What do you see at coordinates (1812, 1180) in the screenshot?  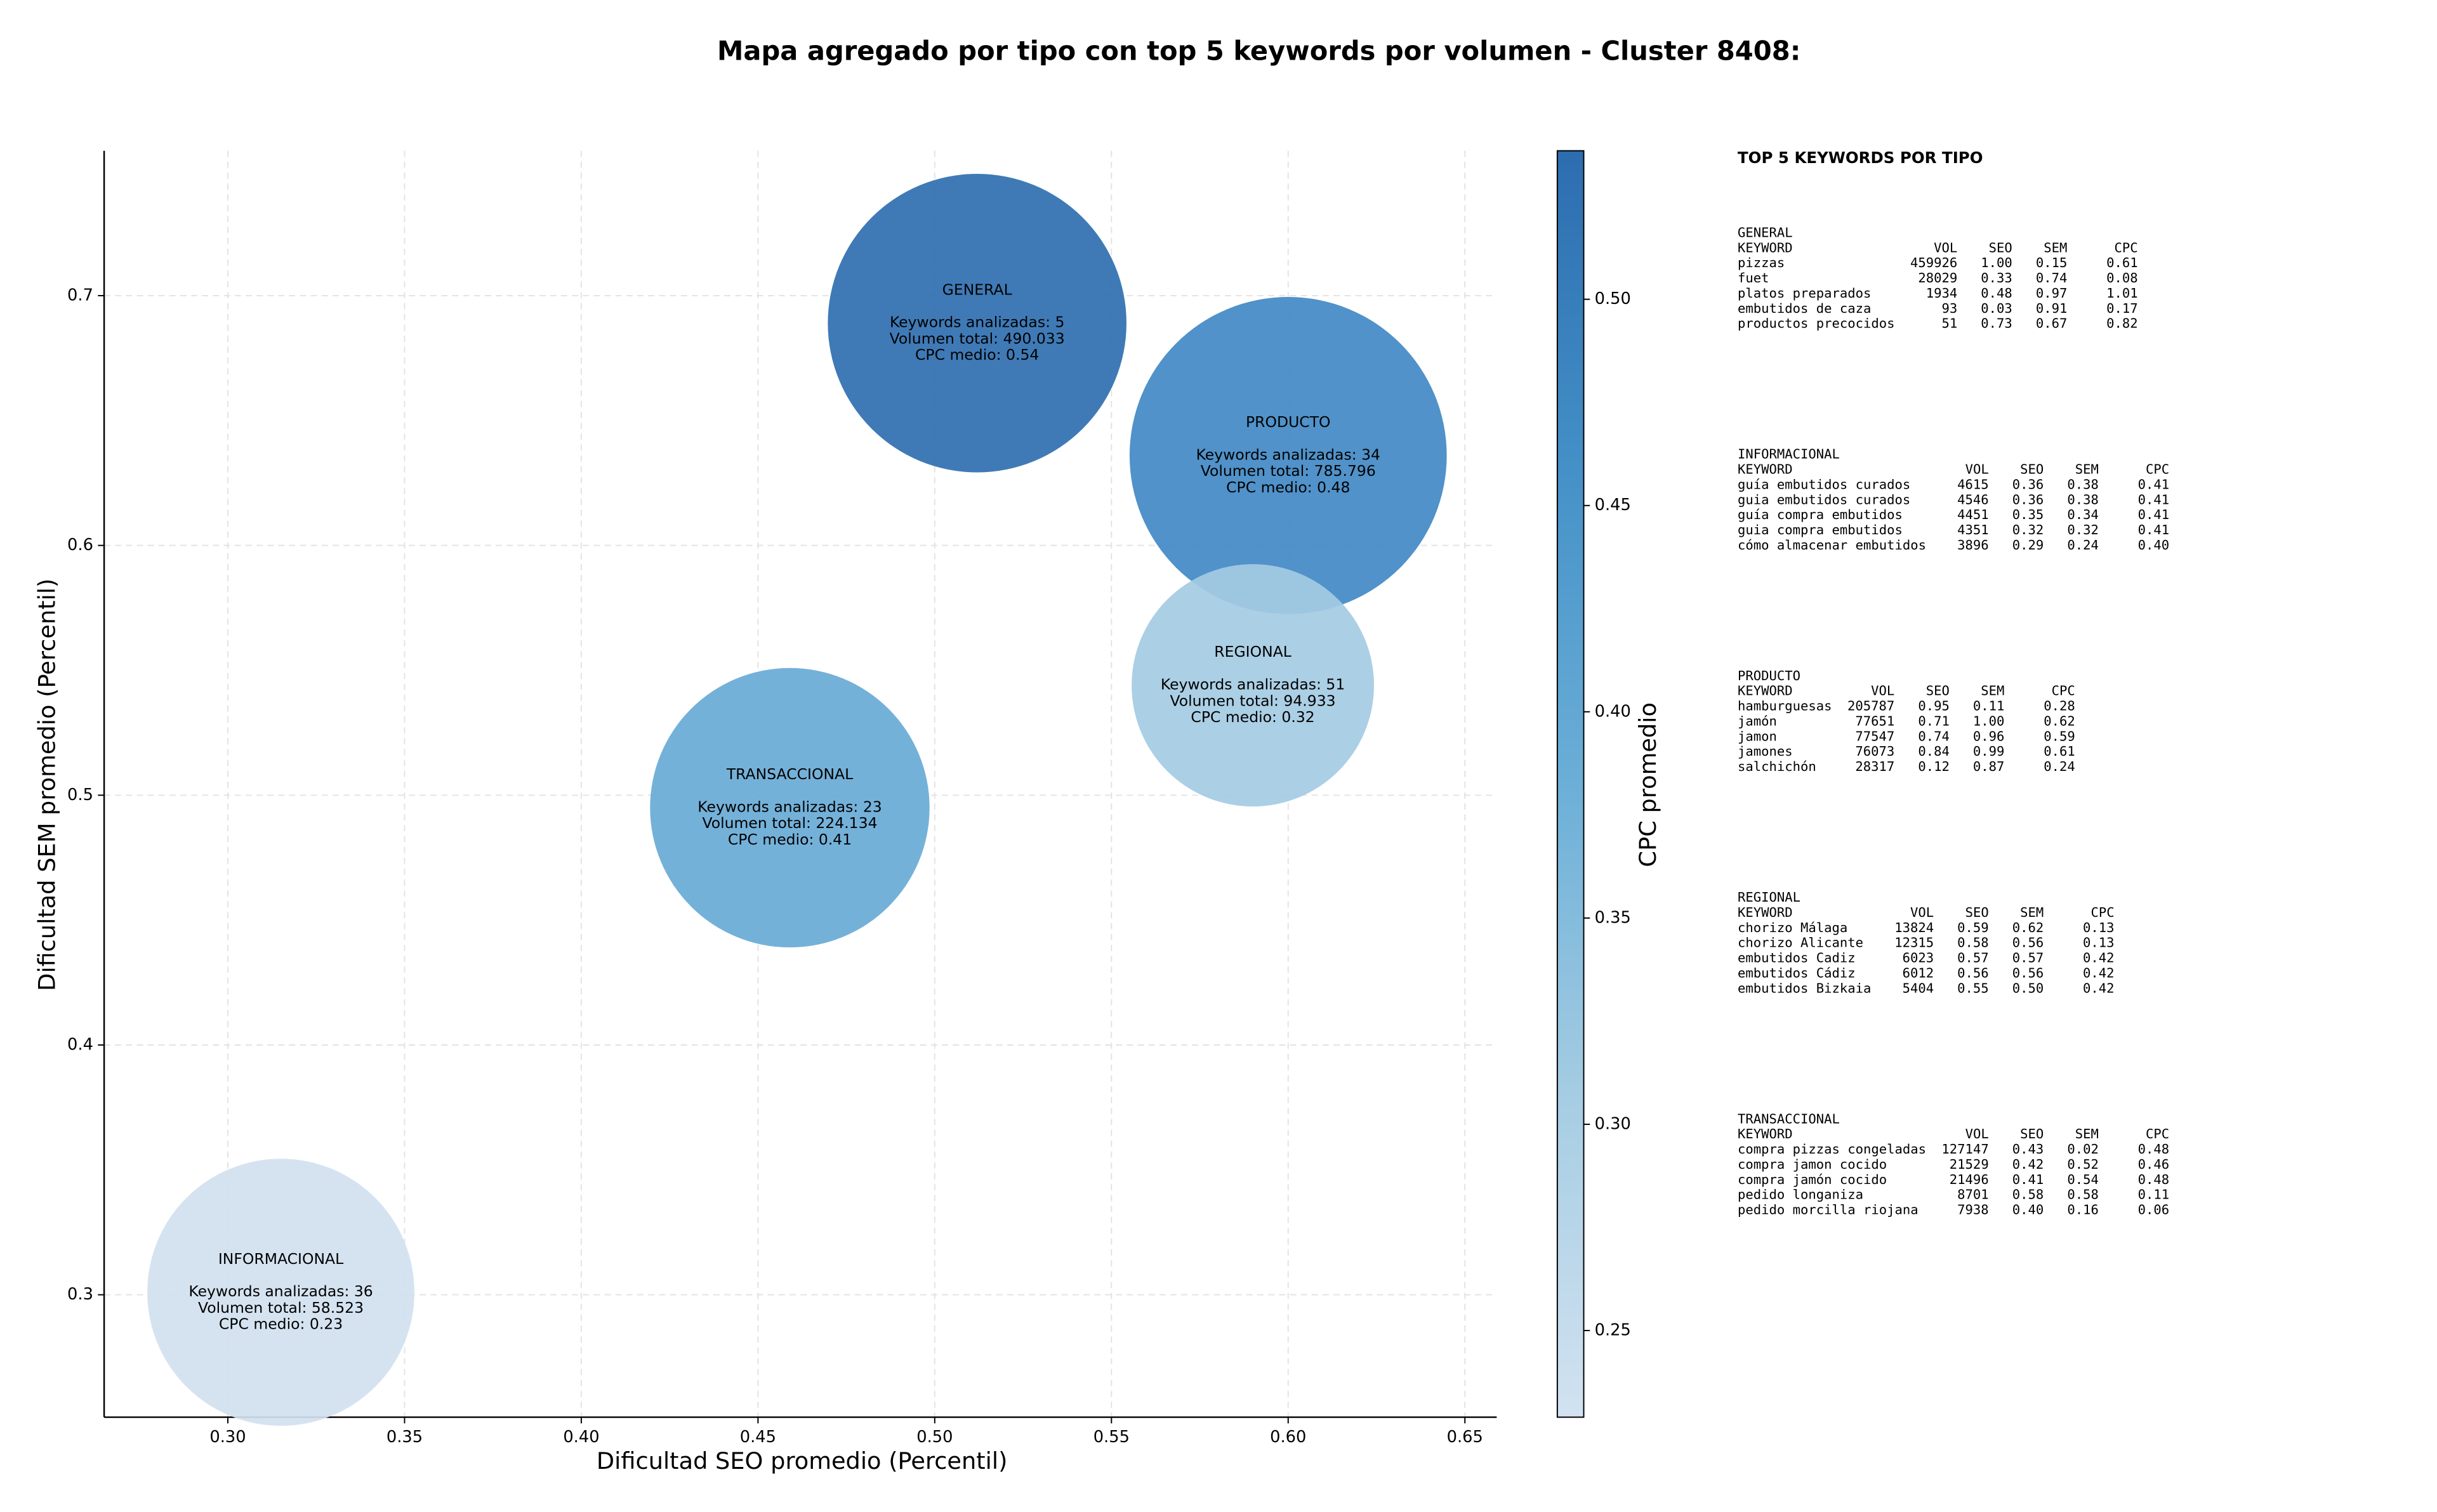 I see `table-cell: compra jamón cocido` at bounding box center [1812, 1180].